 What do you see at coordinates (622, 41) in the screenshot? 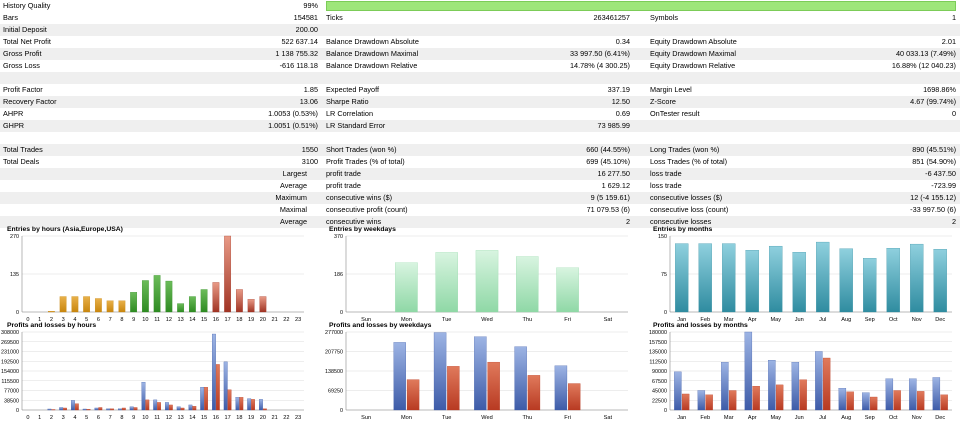
I see `stat-value: 0.34` at bounding box center [622, 41].